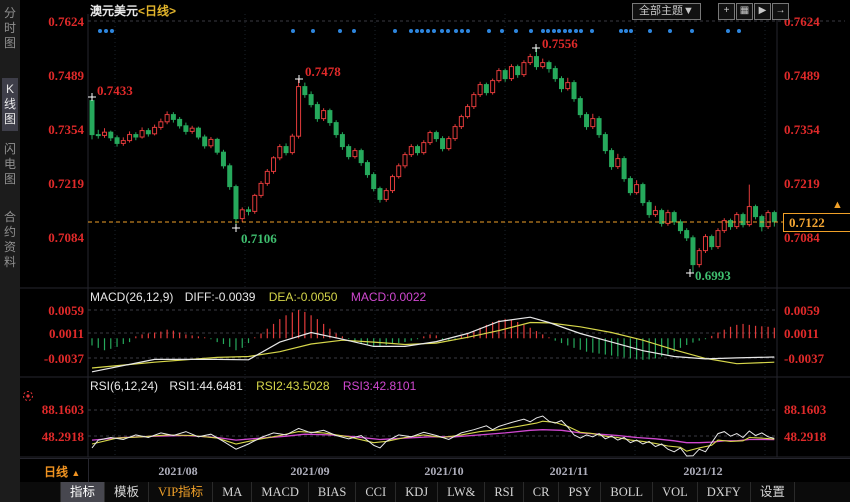  Describe the element at coordinates (310, 471) in the screenshot. I see `x-axis-date: 2021/09` at that location.